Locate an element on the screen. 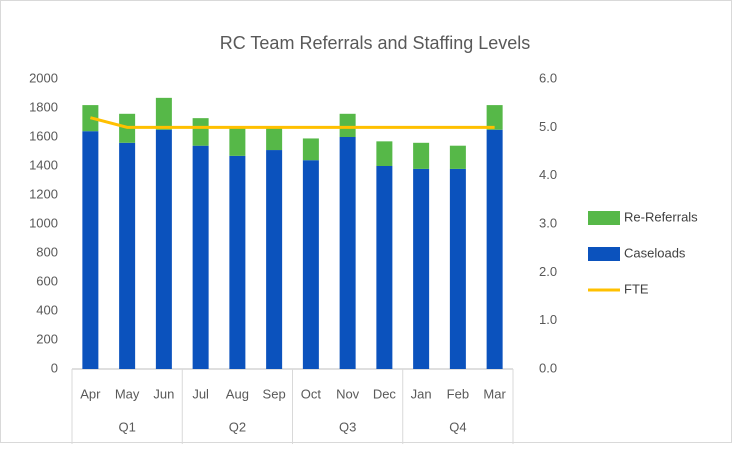 Image resolution: width=733 pixels, height=449 pixels. y2-tick-label: 6.0 is located at coordinates (548, 77).